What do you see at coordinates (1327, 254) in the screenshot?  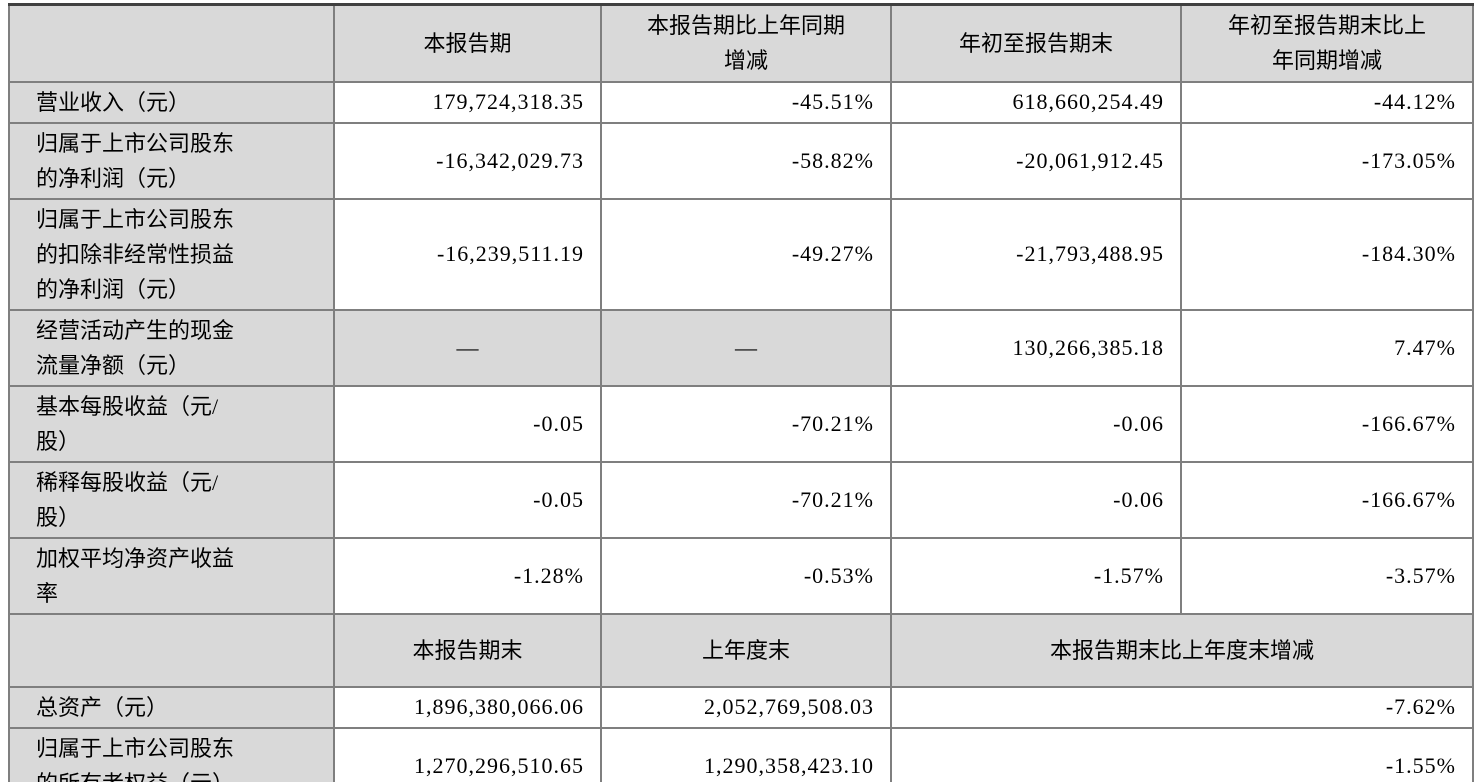 I see `cell-ytd-yoy-change: -184.30%` at bounding box center [1327, 254].